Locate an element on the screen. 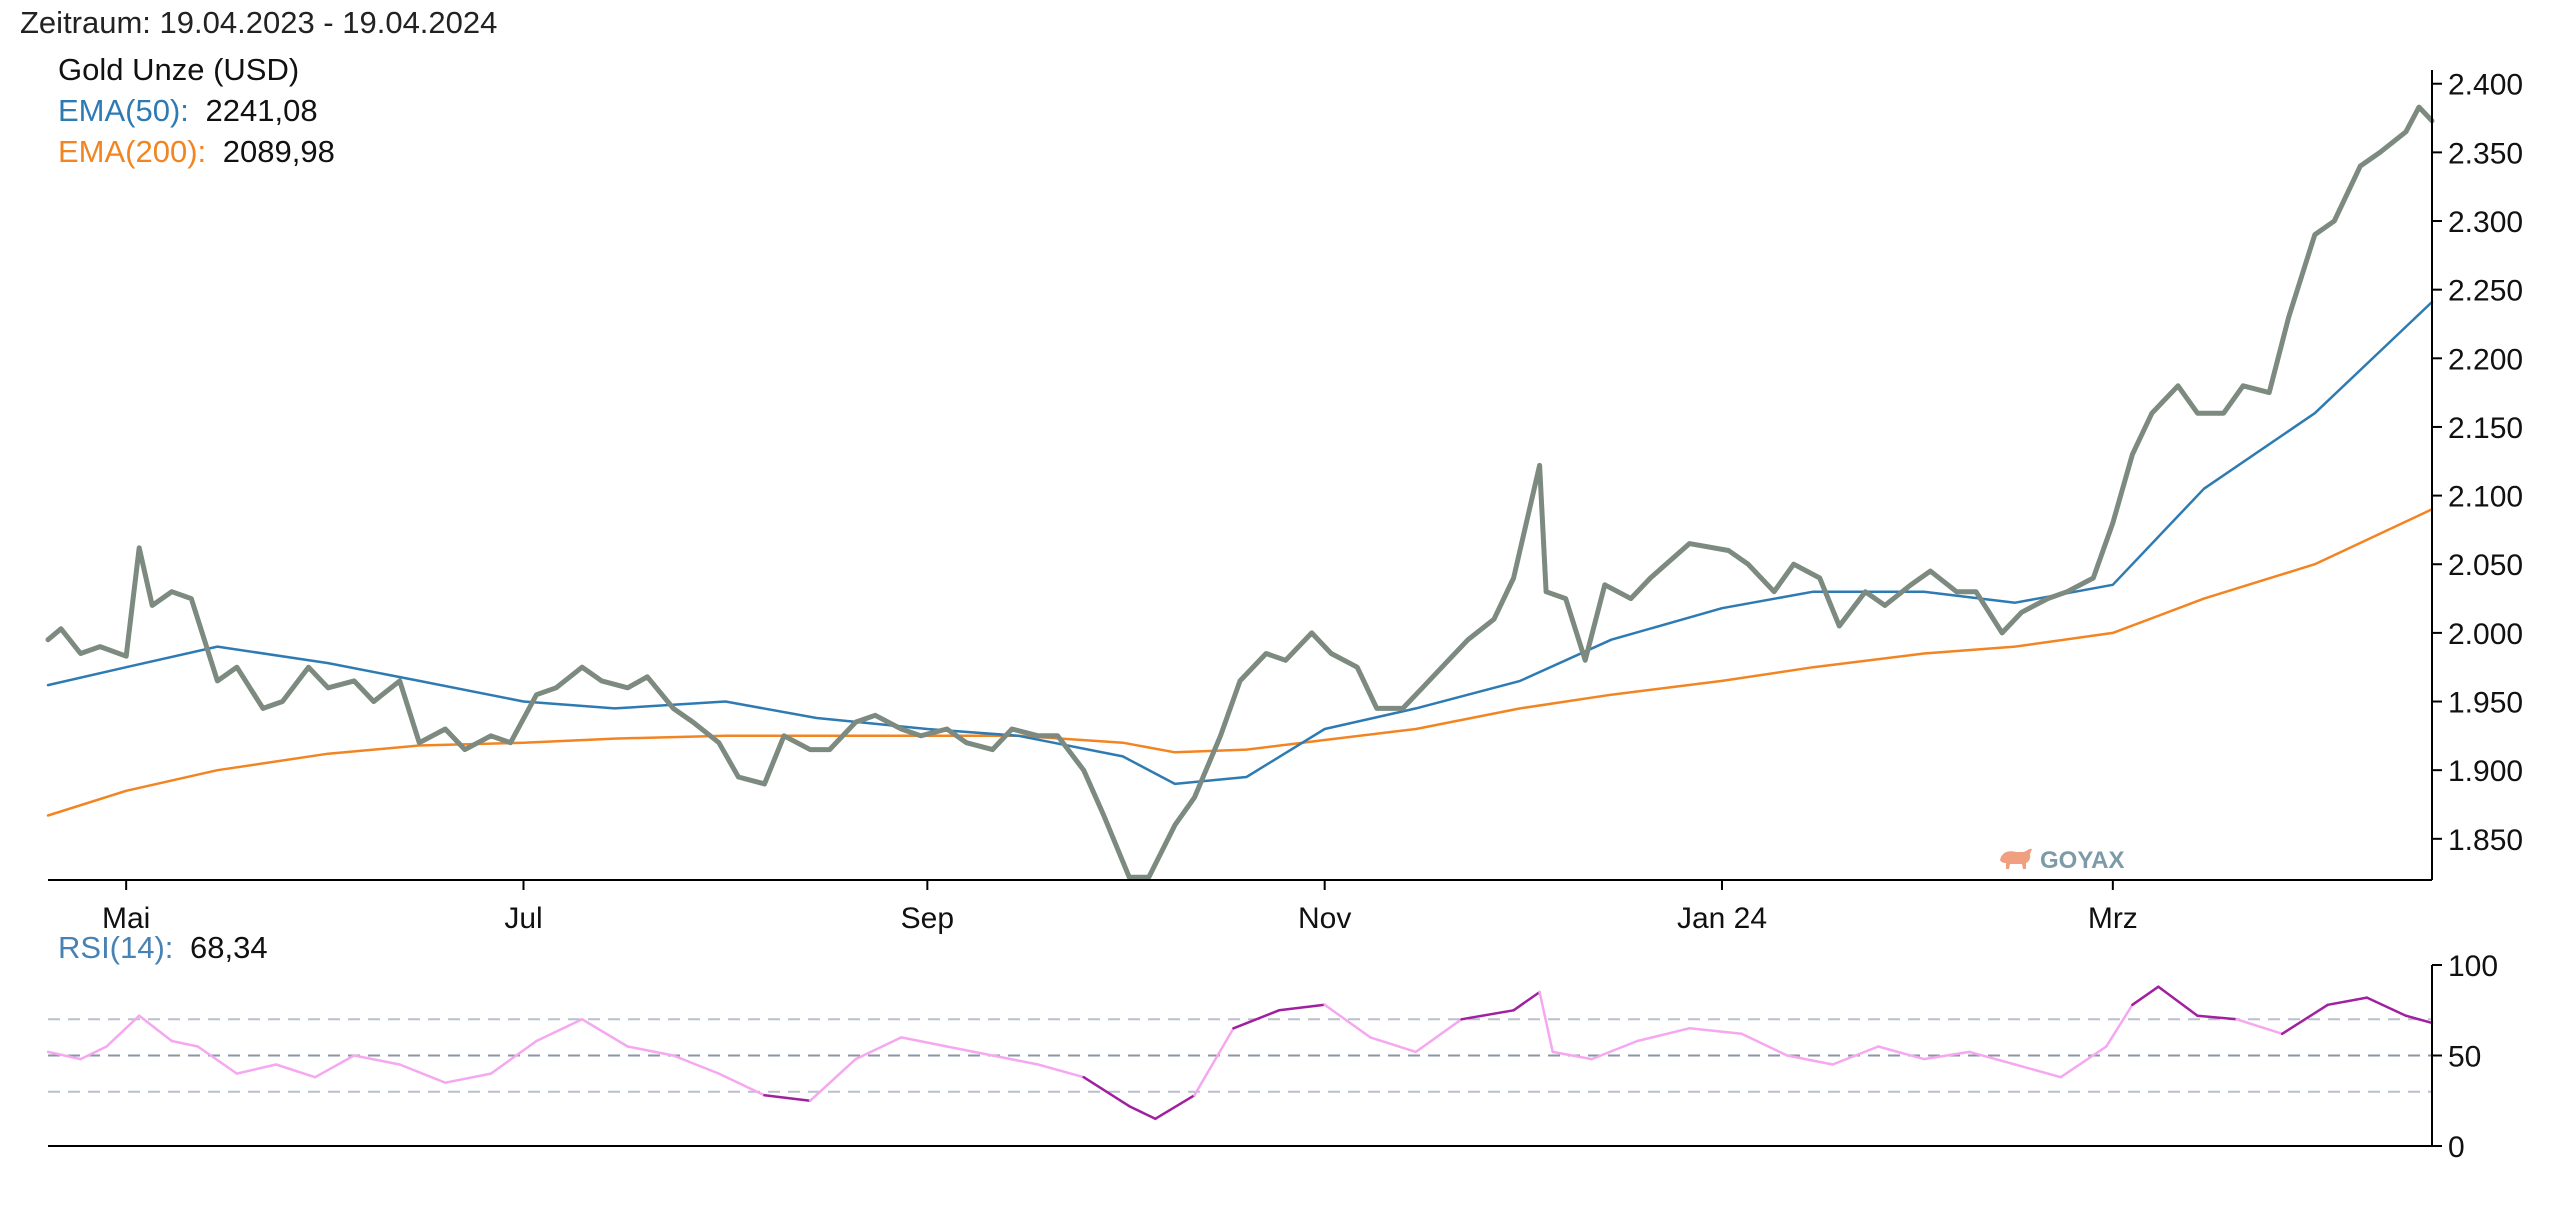  y-tick-label: 2.100 is located at coordinates (2485, 497).